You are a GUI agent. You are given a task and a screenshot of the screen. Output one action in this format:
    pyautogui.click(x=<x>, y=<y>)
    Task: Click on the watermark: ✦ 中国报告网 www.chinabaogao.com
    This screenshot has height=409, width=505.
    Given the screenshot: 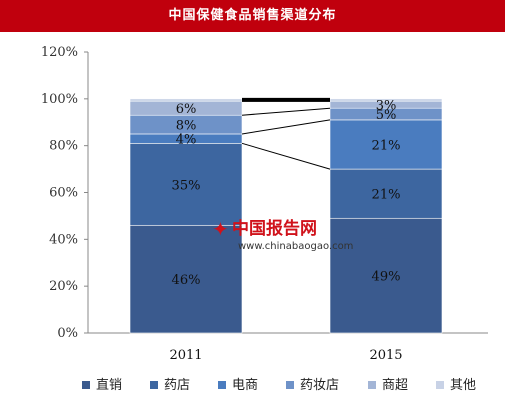 What is the action you would take?
    pyautogui.click(x=282, y=234)
    